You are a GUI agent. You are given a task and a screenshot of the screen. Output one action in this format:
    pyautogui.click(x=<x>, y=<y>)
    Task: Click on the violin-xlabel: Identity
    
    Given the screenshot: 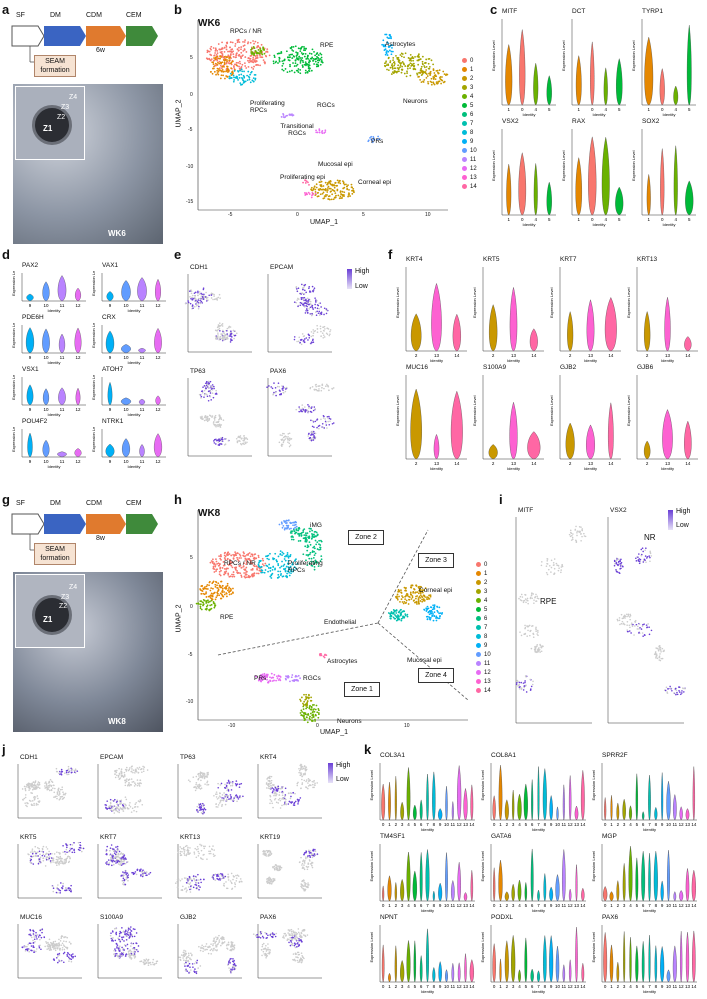 What is the action you would take?
    pyautogui.click(x=54, y=466)
    